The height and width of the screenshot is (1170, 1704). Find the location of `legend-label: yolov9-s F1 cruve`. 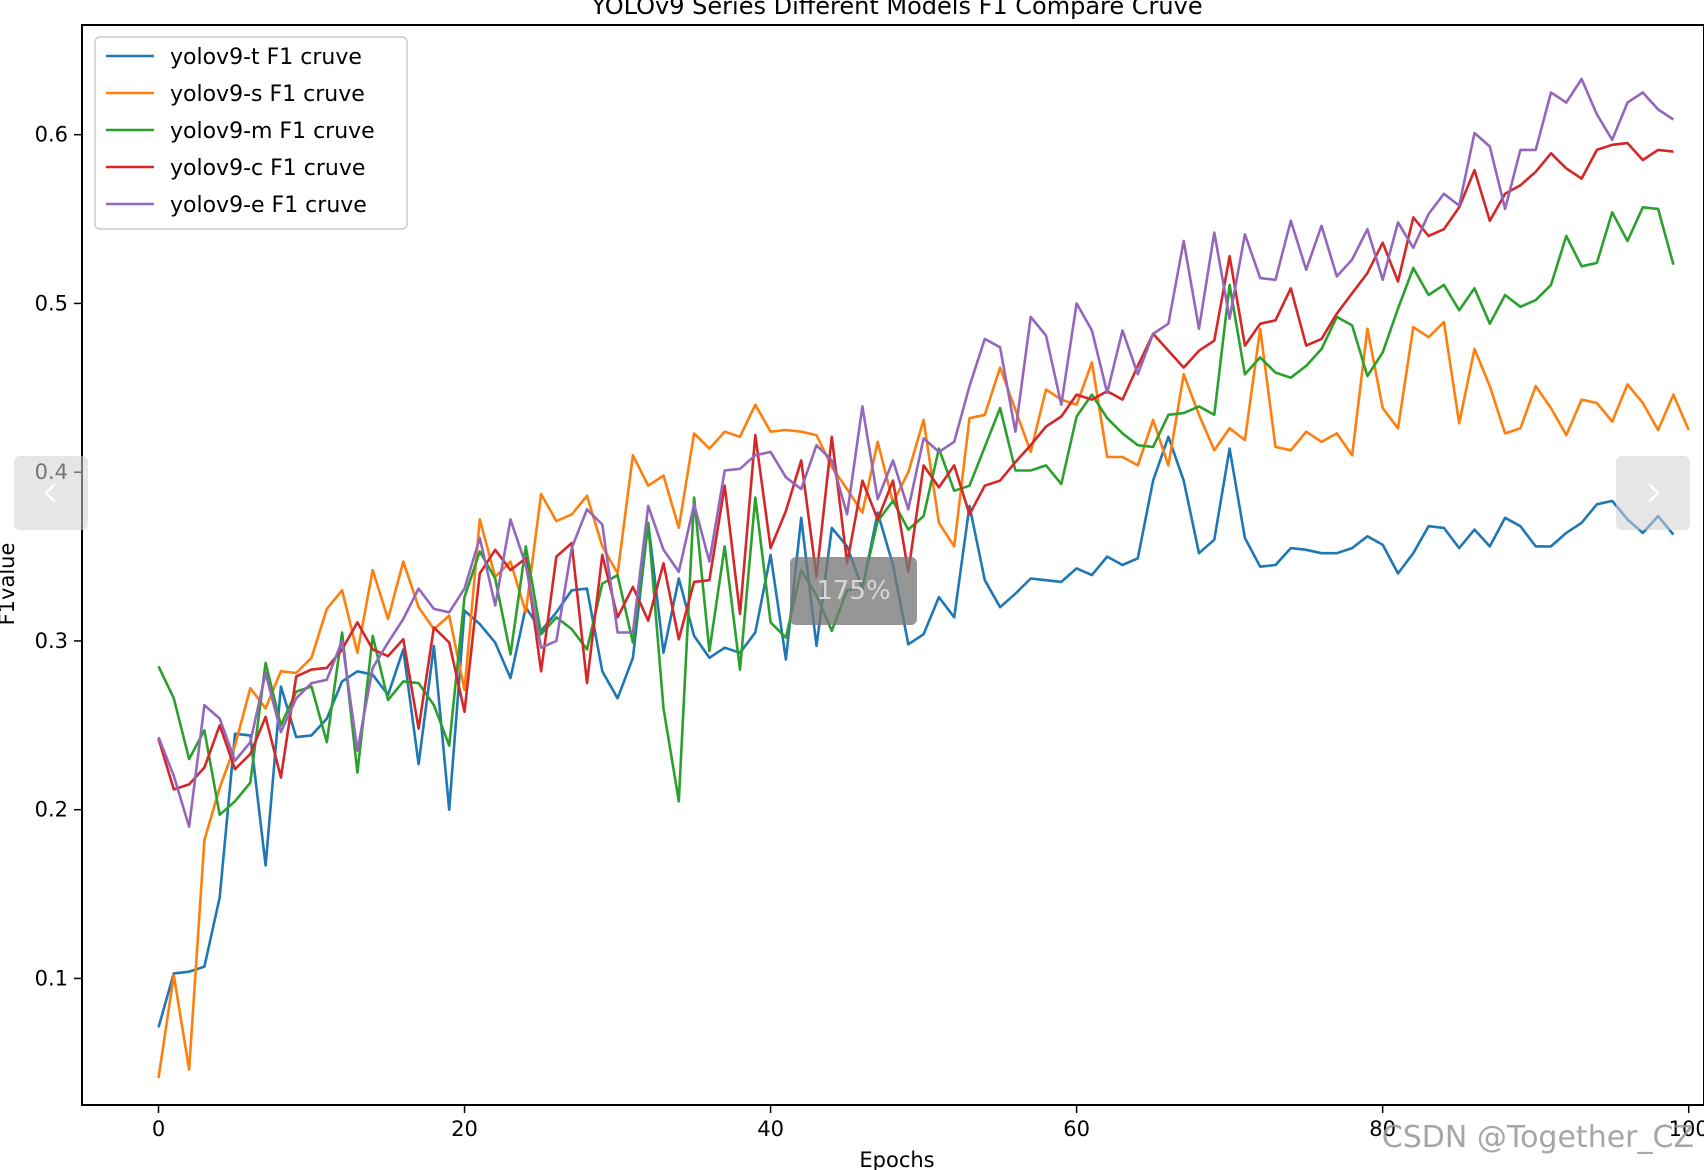

legend-label: yolov9-s F1 cruve is located at coordinates (267, 94).